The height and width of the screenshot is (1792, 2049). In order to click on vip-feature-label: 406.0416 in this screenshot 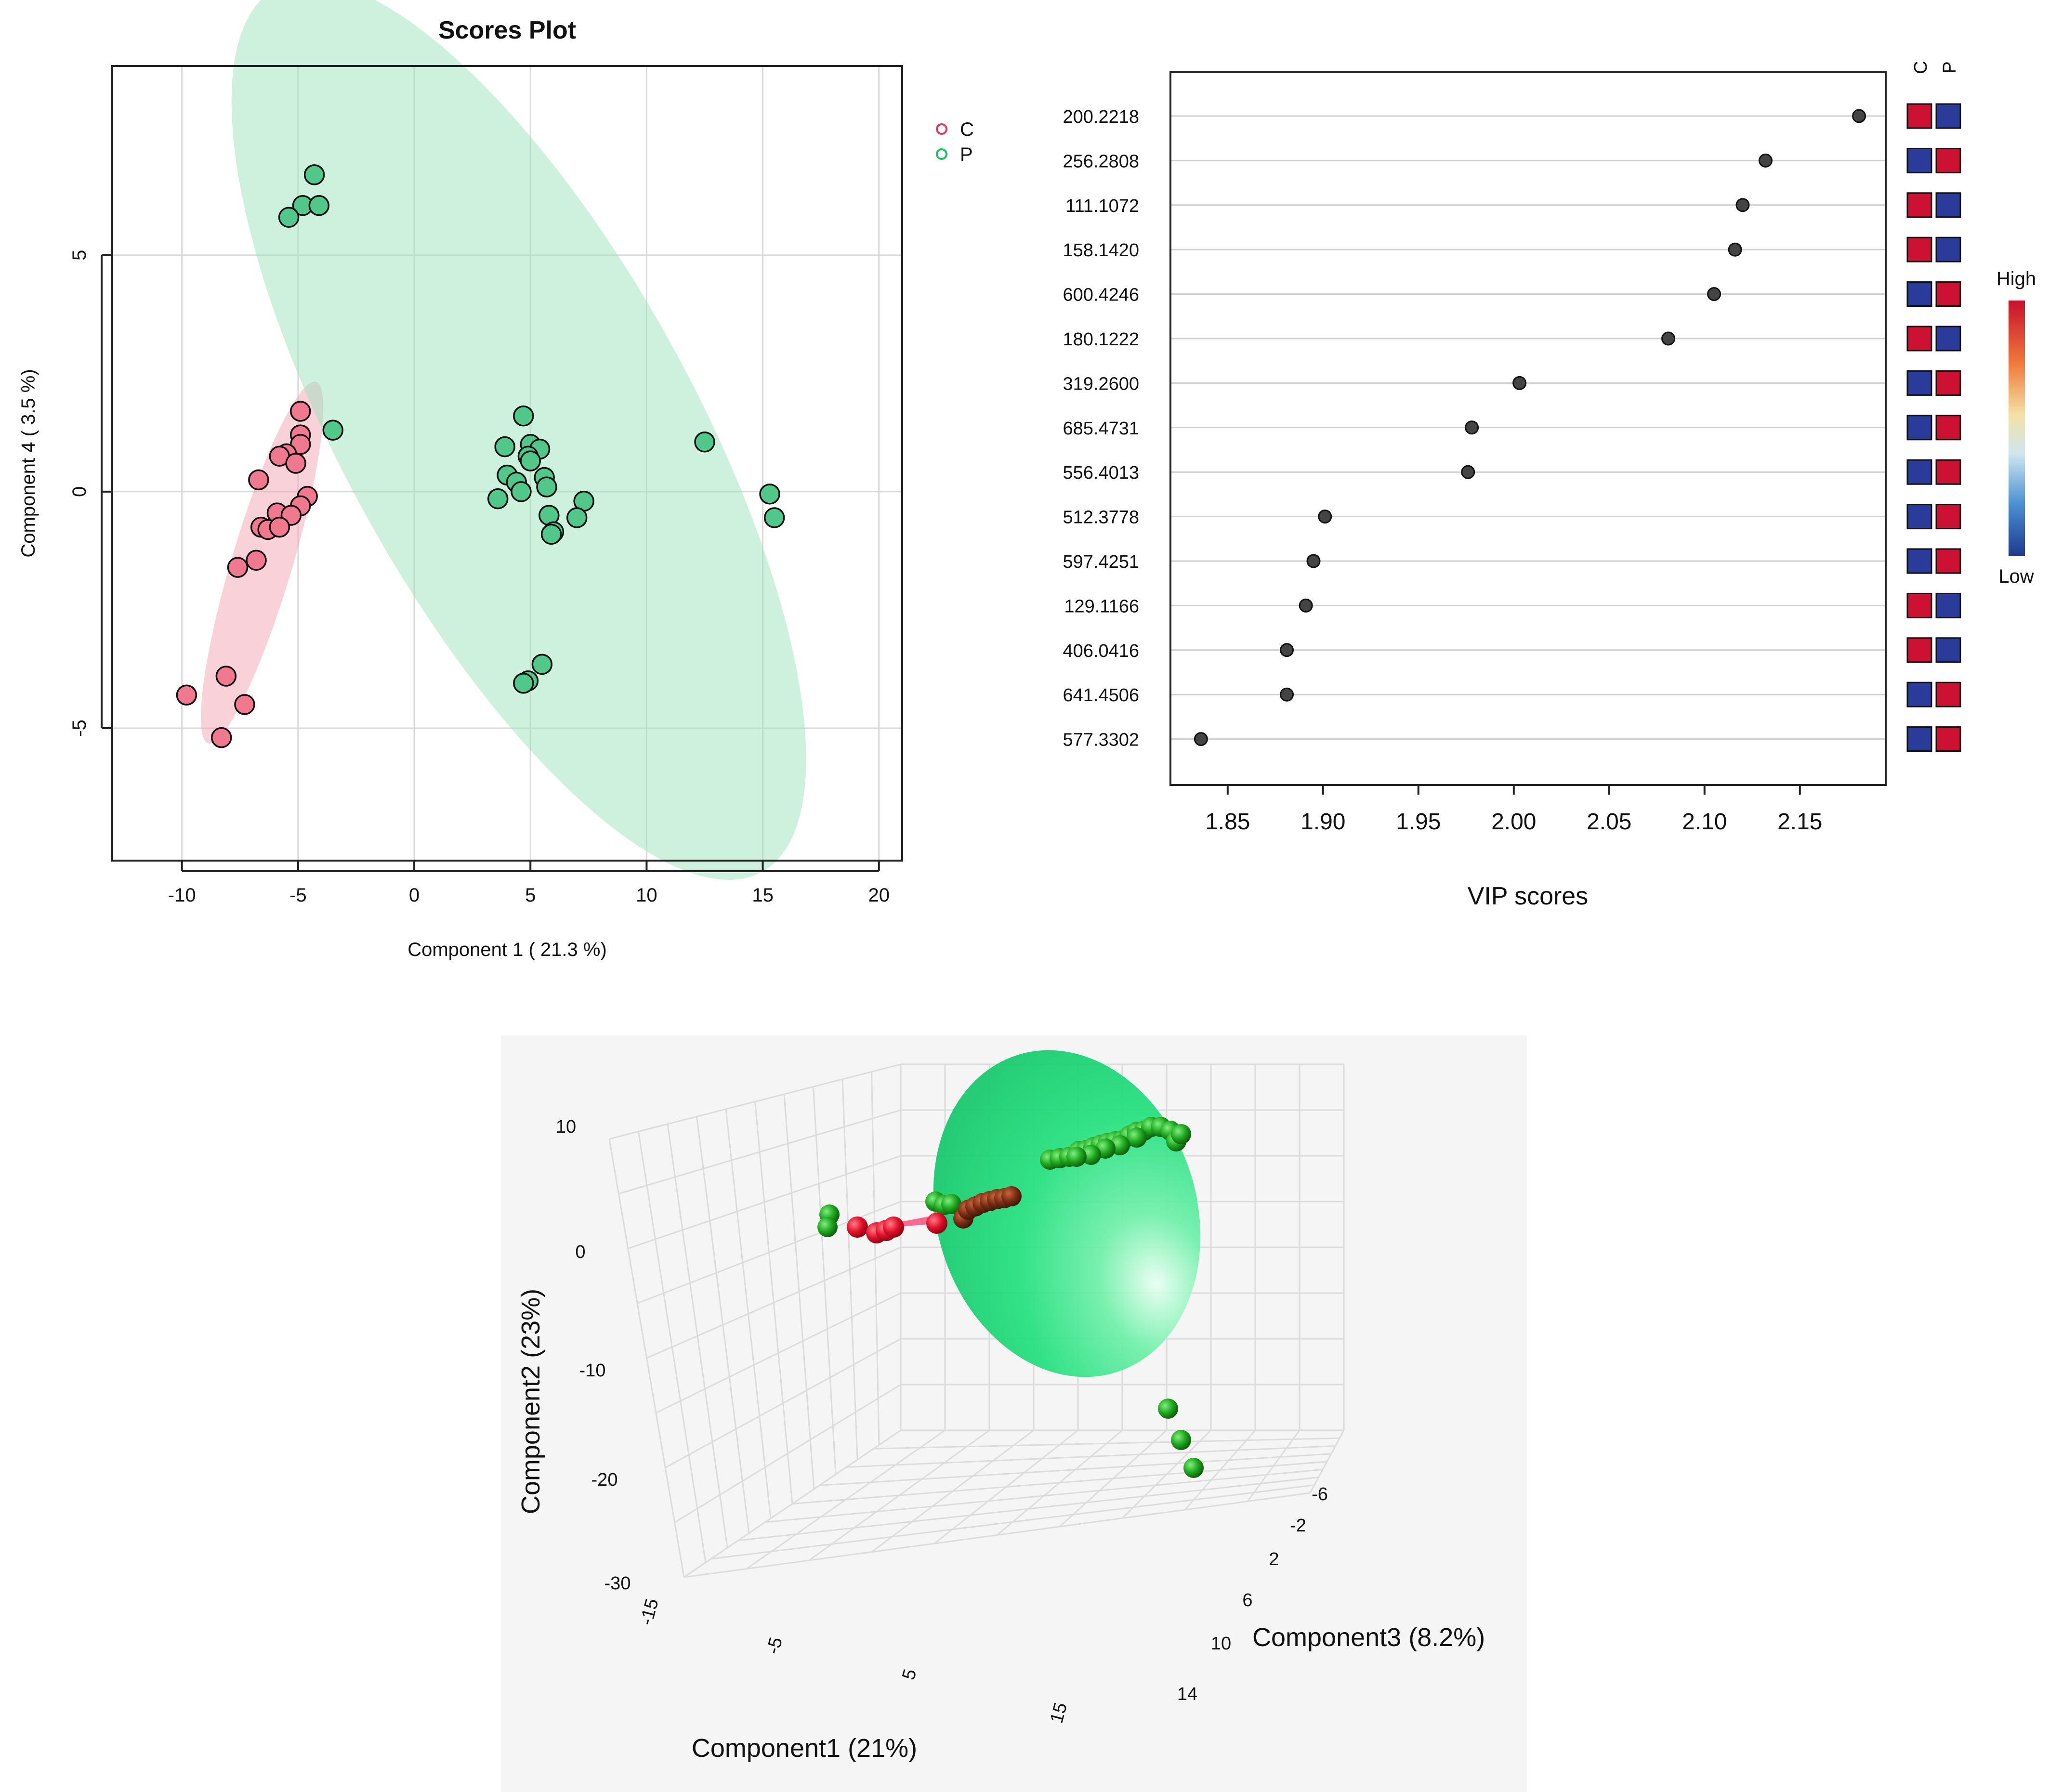, I will do `click(1101, 651)`.